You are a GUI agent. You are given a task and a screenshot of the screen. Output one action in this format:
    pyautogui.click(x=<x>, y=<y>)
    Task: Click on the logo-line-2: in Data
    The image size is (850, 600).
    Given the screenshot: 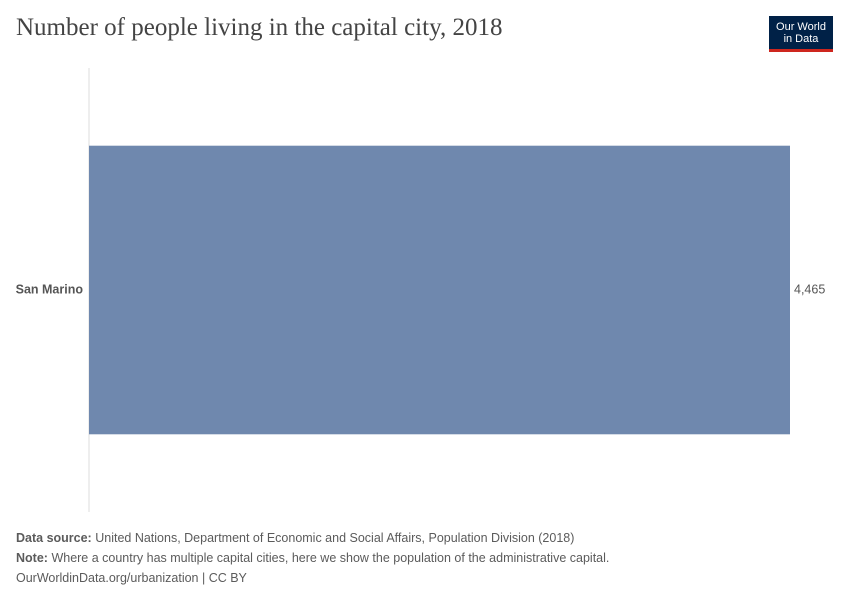 What is the action you would take?
    pyautogui.click(x=801, y=39)
    